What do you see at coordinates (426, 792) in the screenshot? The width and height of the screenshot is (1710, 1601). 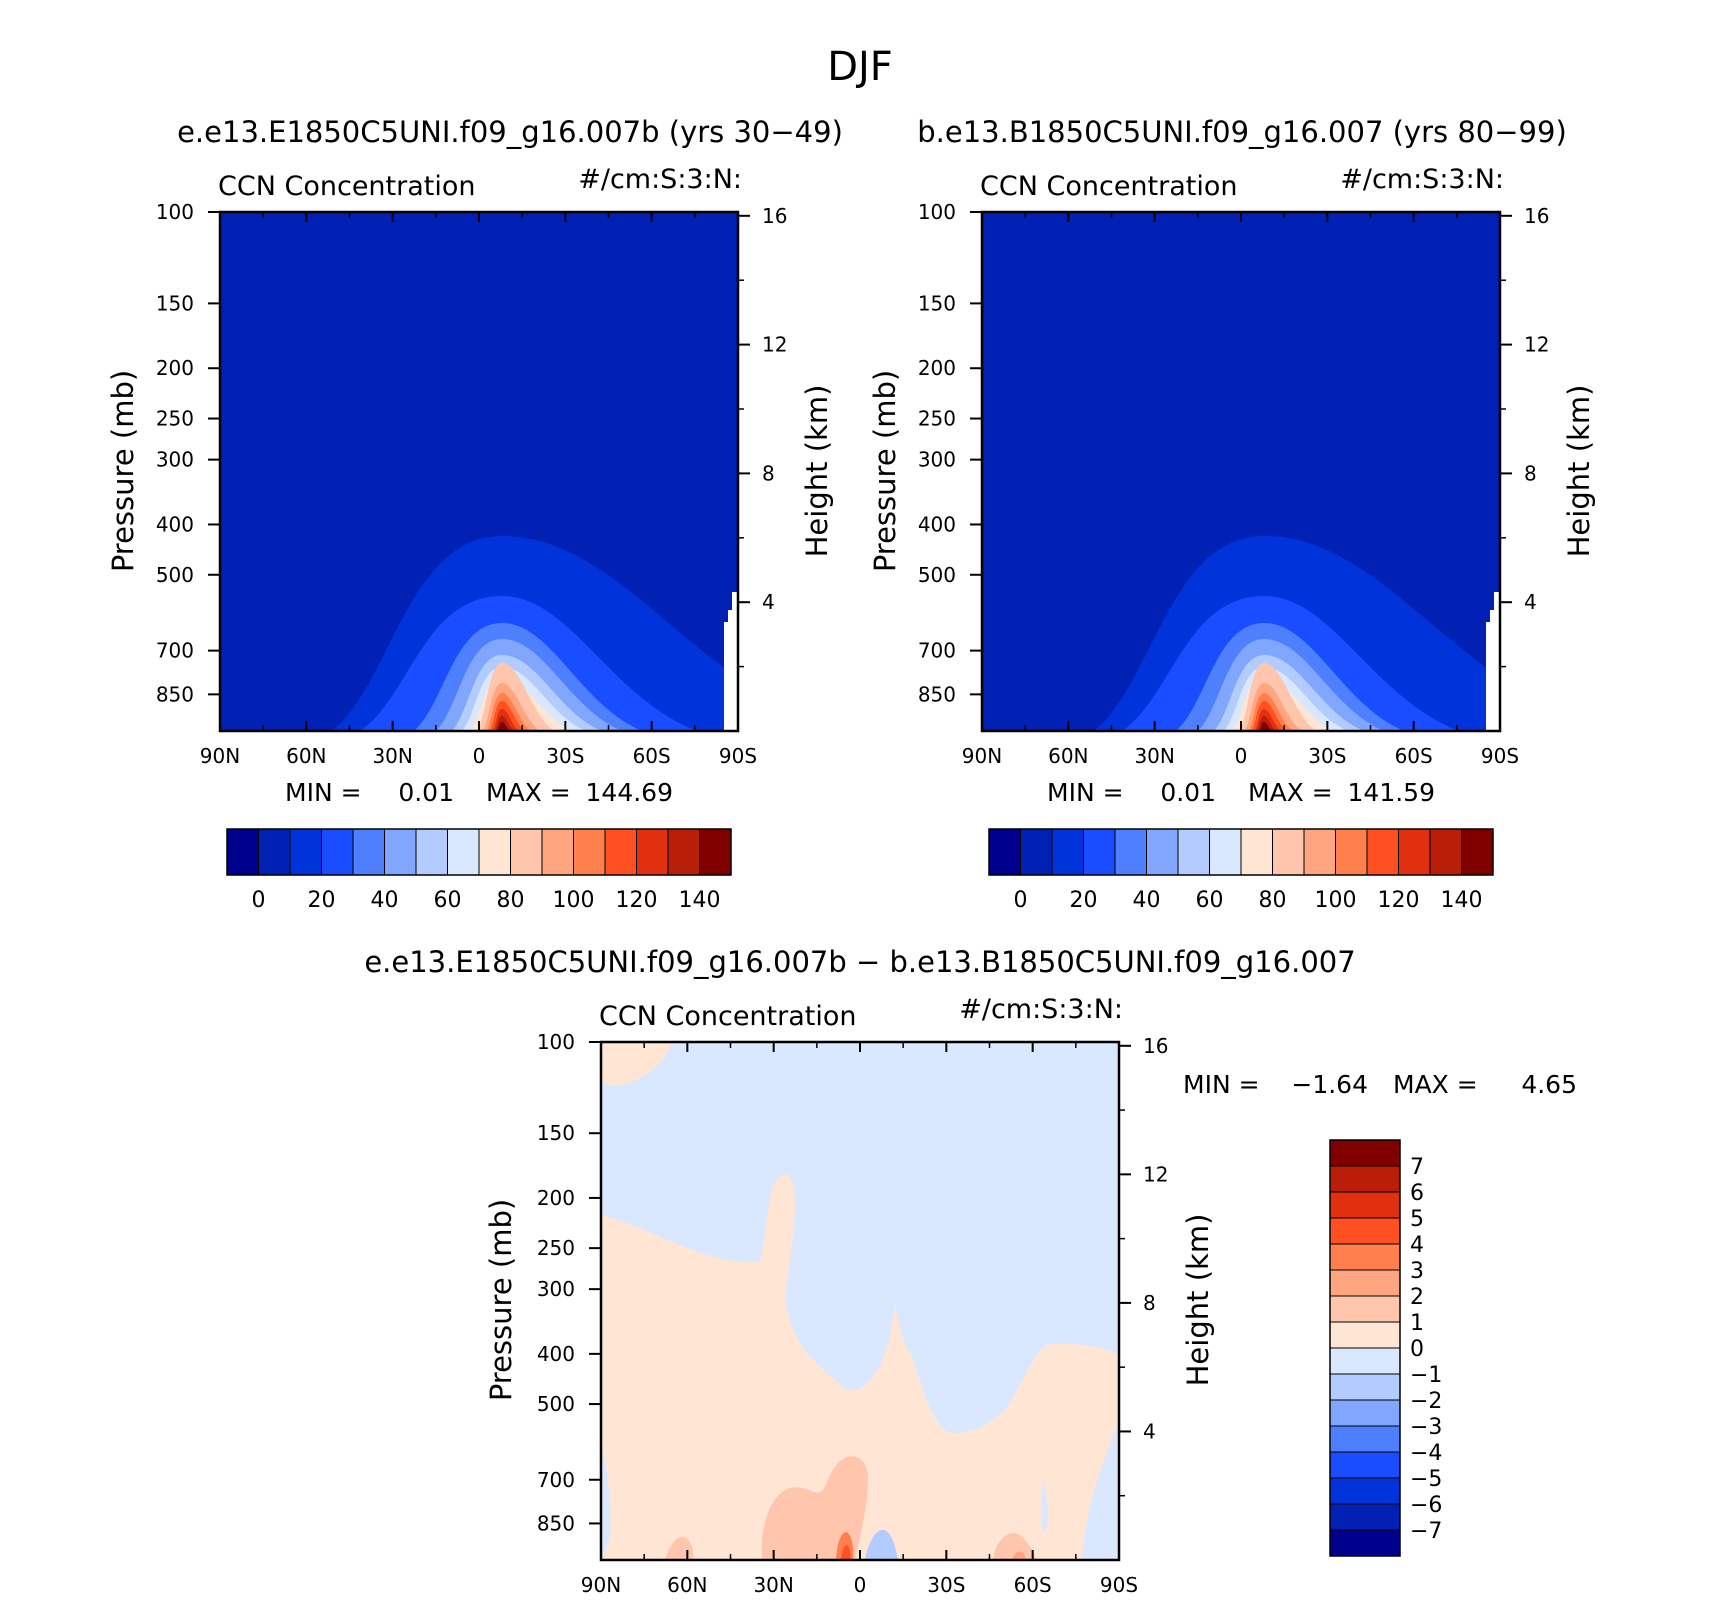 I see `panel-a-min-value: 0.01` at bounding box center [426, 792].